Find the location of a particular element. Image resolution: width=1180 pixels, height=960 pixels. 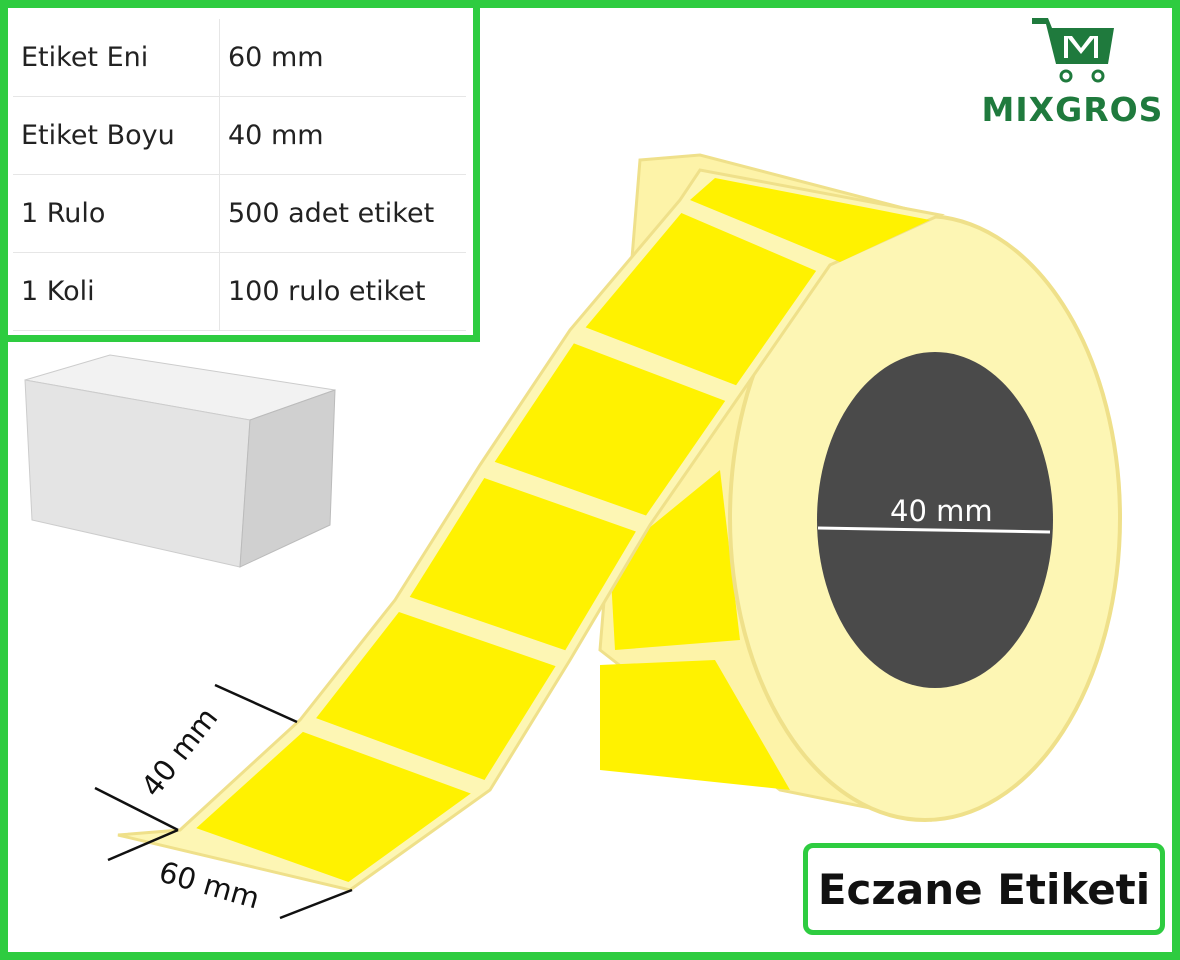

spec-value: 40 mm is located at coordinates (342, 135).